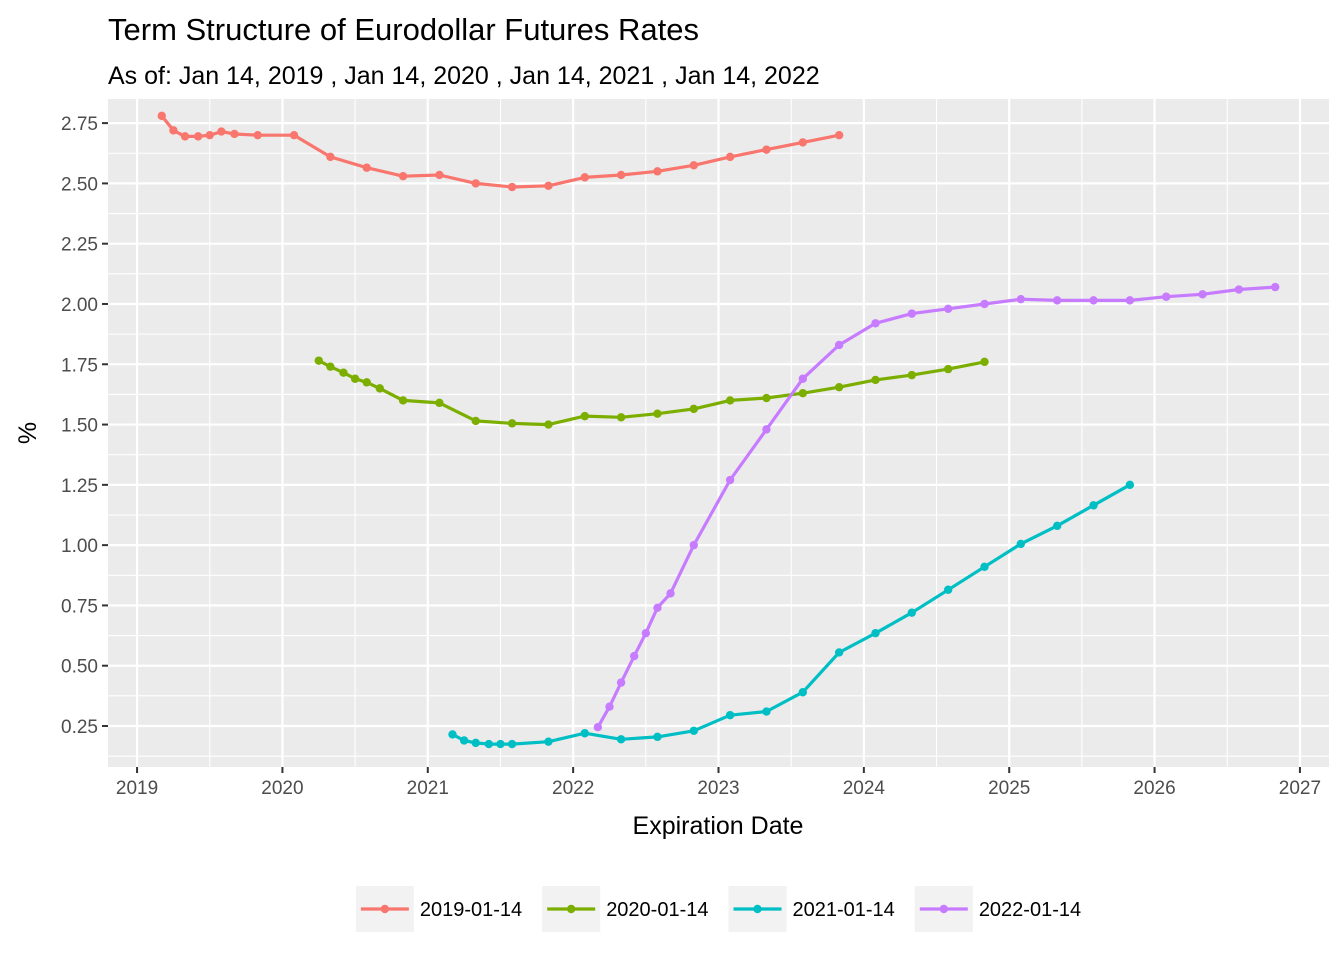 The image size is (1344, 960). I want to click on y-tick-label: 1.25, so click(79, 486).